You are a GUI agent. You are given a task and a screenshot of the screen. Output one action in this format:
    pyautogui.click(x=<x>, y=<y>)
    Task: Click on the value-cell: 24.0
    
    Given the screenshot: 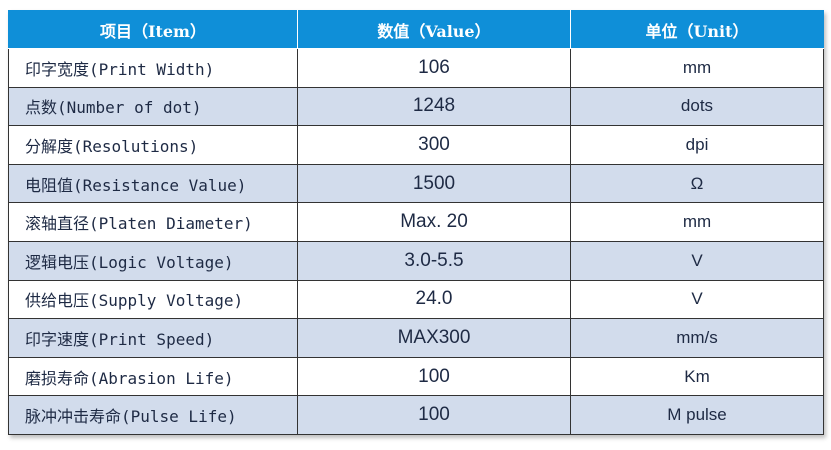 What is the action you would take?
    pyautogui.click(x=434, y=299)
    